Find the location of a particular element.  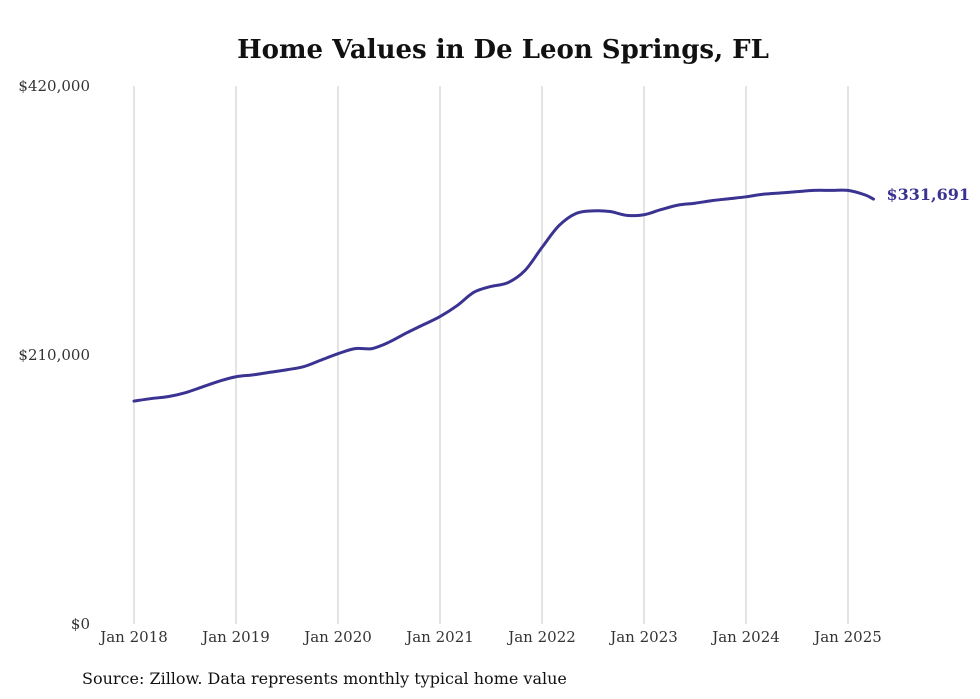

x-tick-label: Jan 2018 is located at coordinates (133, 637).